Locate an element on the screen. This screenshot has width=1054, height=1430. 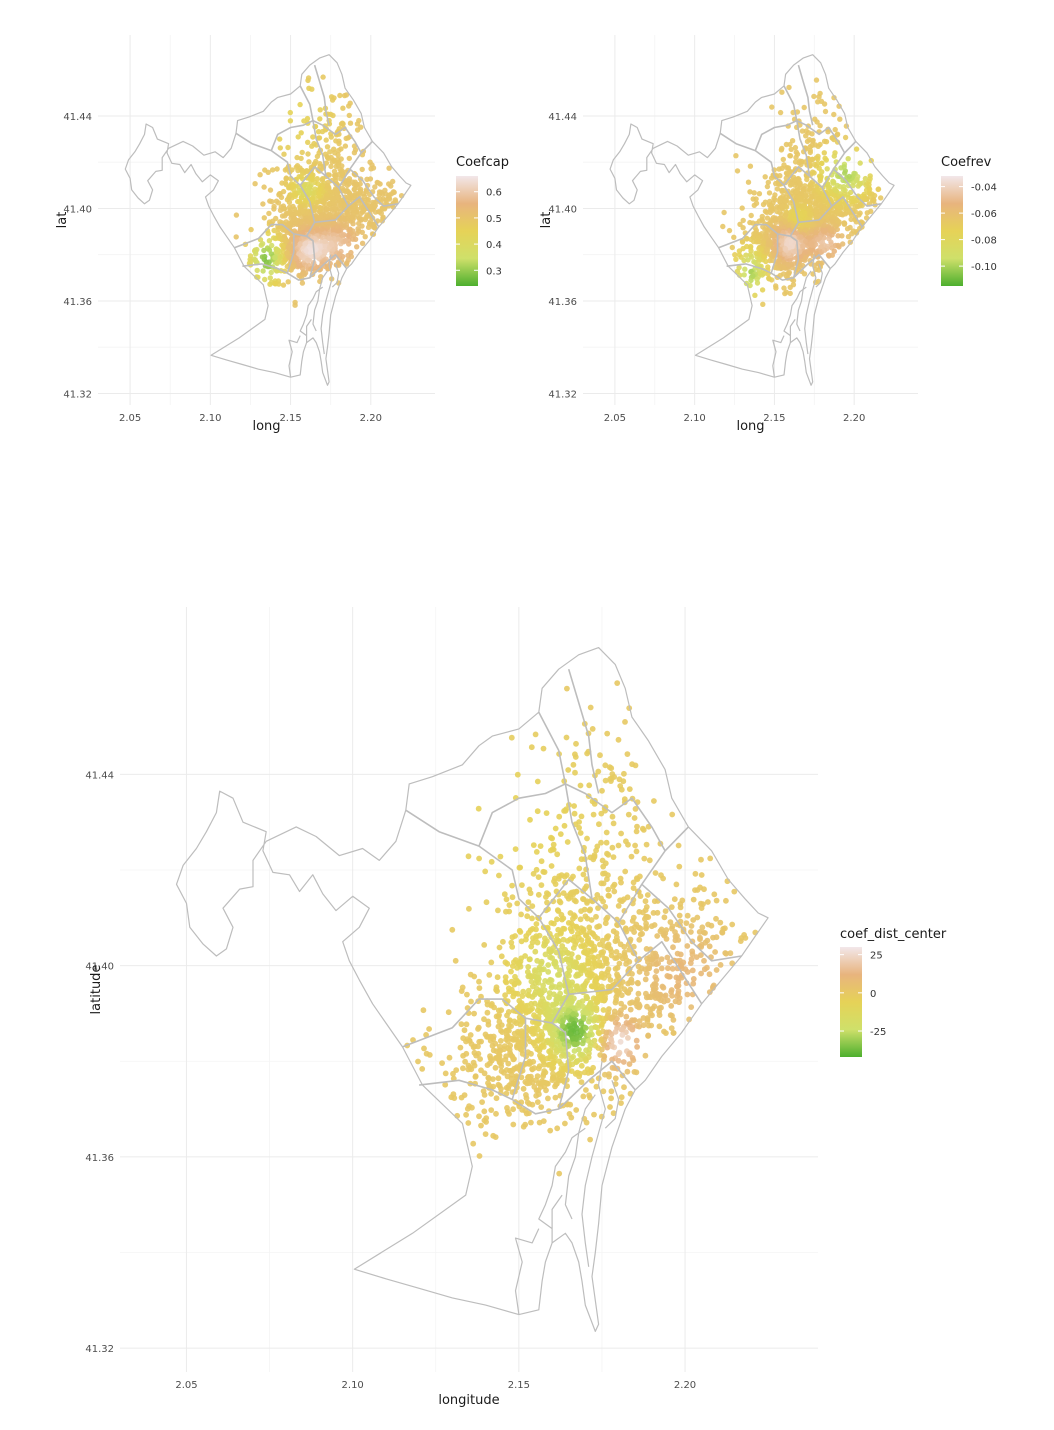
legend-label: 0 is located at coordinates (873, 994).